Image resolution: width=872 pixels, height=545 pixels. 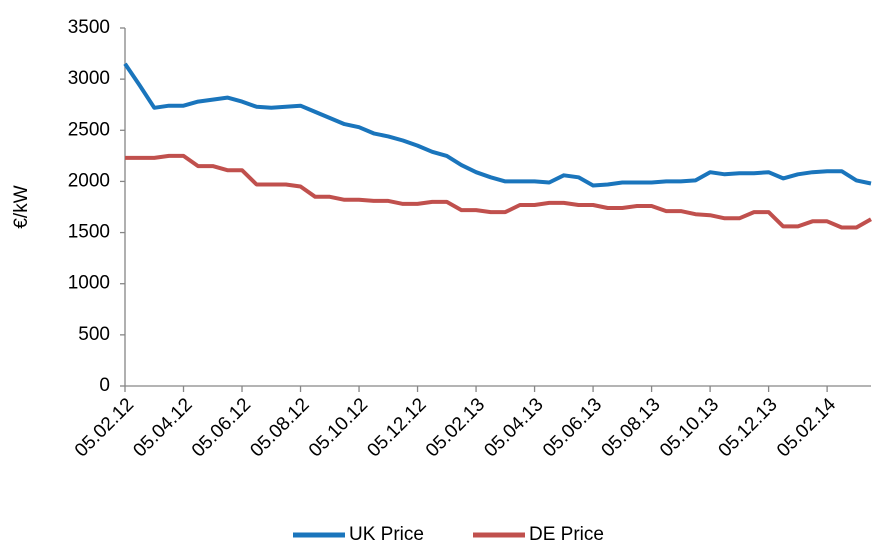 I want to click on legend-label: DE Price, so click(x=566, y=534).